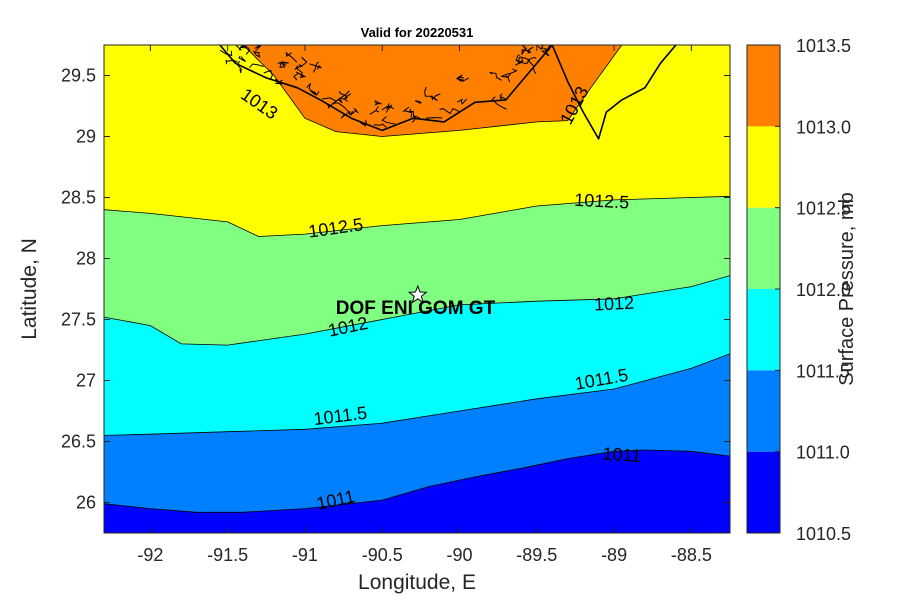 The width and height of the screenshot is (900, 600). Describe the element at coordinates (78, 198) in the screenshot. I see `y-tick-label: 28.5` at that location.